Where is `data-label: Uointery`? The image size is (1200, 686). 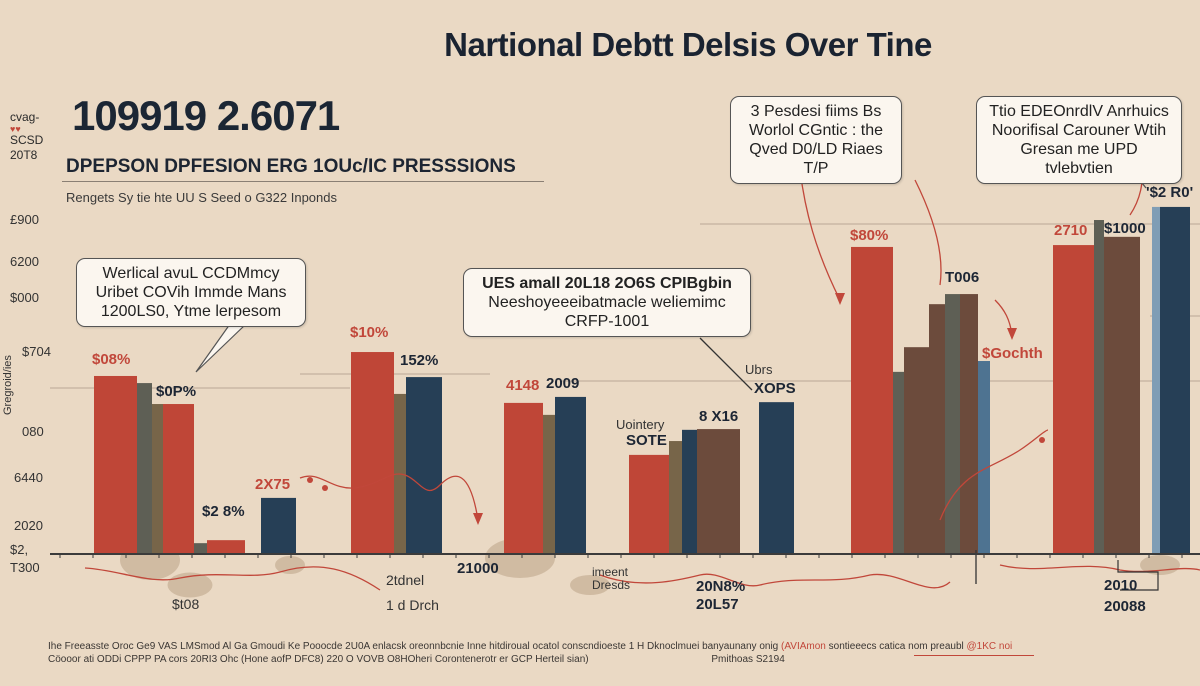
data-label: Uointery is located at coordinates (640, 424).